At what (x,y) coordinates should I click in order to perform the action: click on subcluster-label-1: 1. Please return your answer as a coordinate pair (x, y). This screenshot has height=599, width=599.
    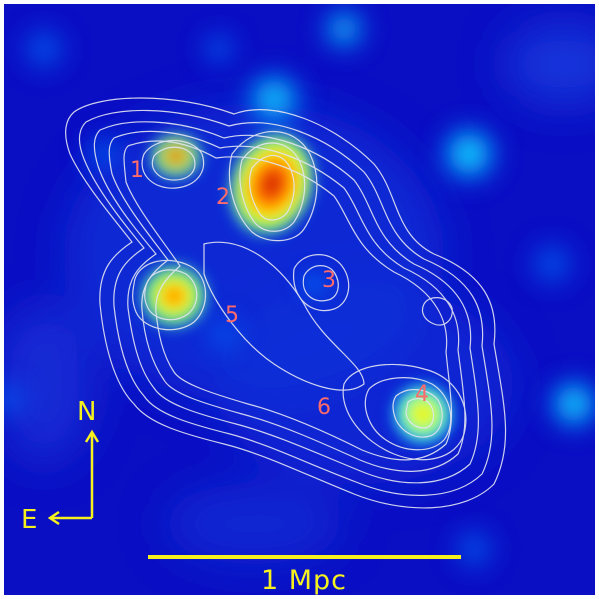
    Looking at the image, I should click on (137, 170).